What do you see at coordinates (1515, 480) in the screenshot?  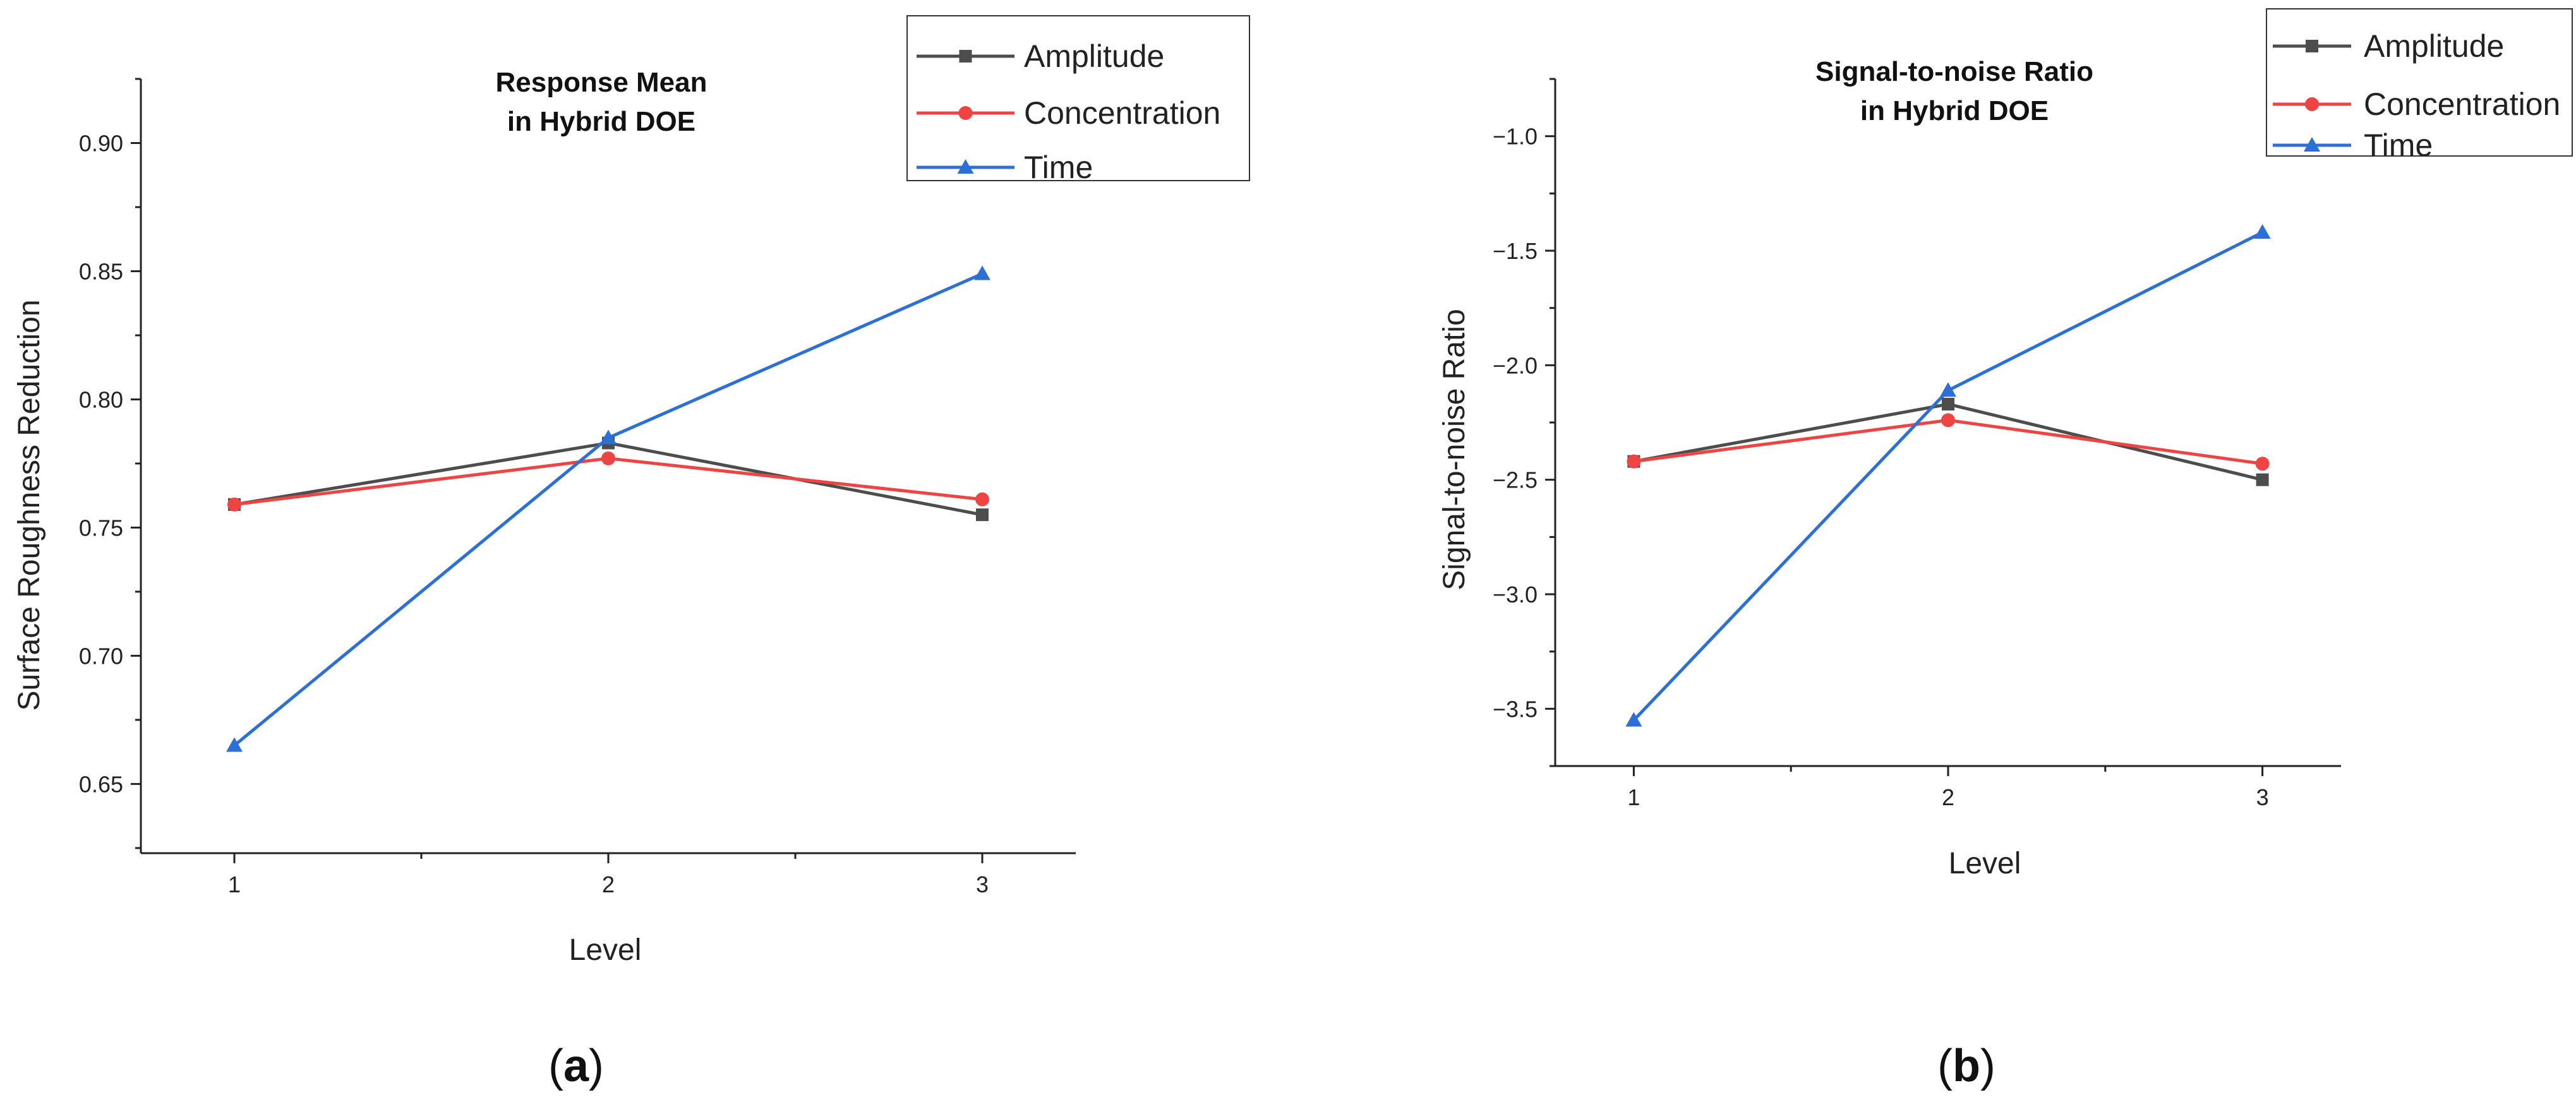 I see `y-tick-label: −2.5` at bounding box center [1515, 480].